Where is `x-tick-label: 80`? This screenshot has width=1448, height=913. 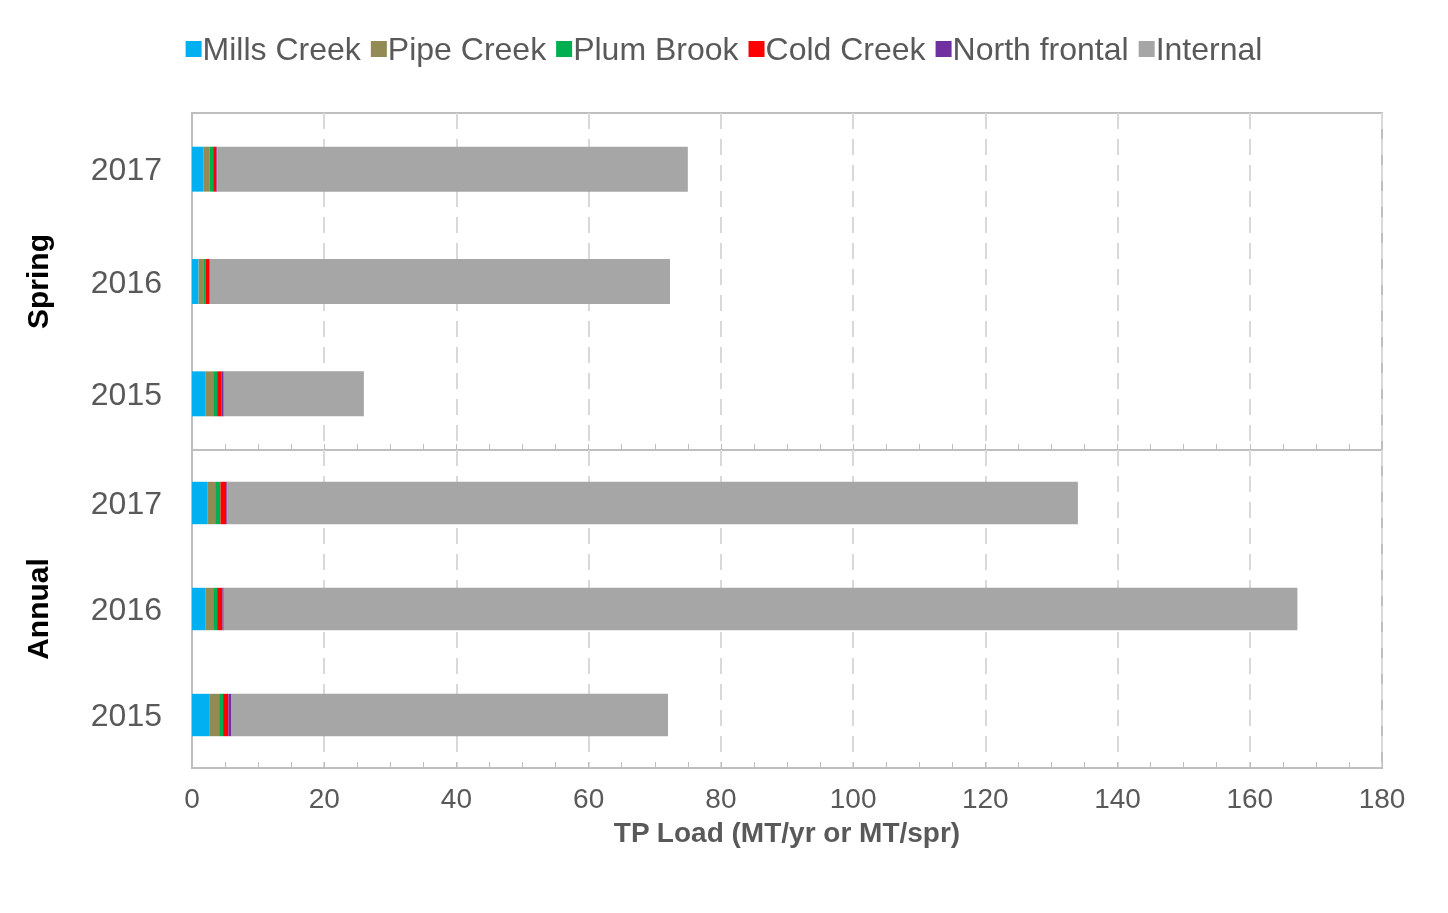
x-tick-label: 80 is located at coordinates (721, 798).